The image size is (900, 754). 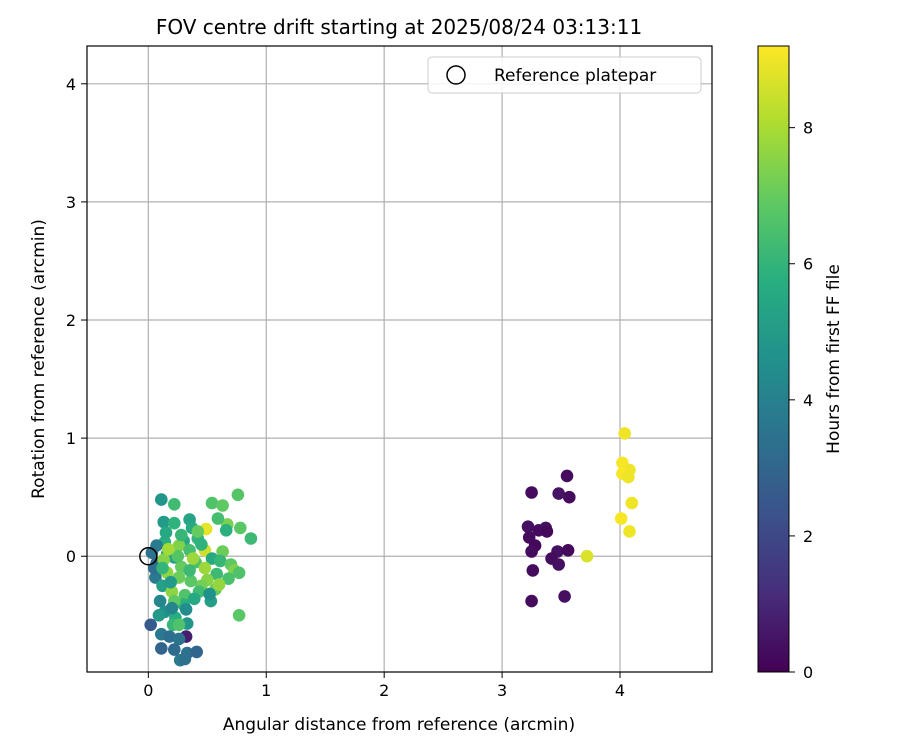 I want to click on legend-box, so click(x=564, y=75).